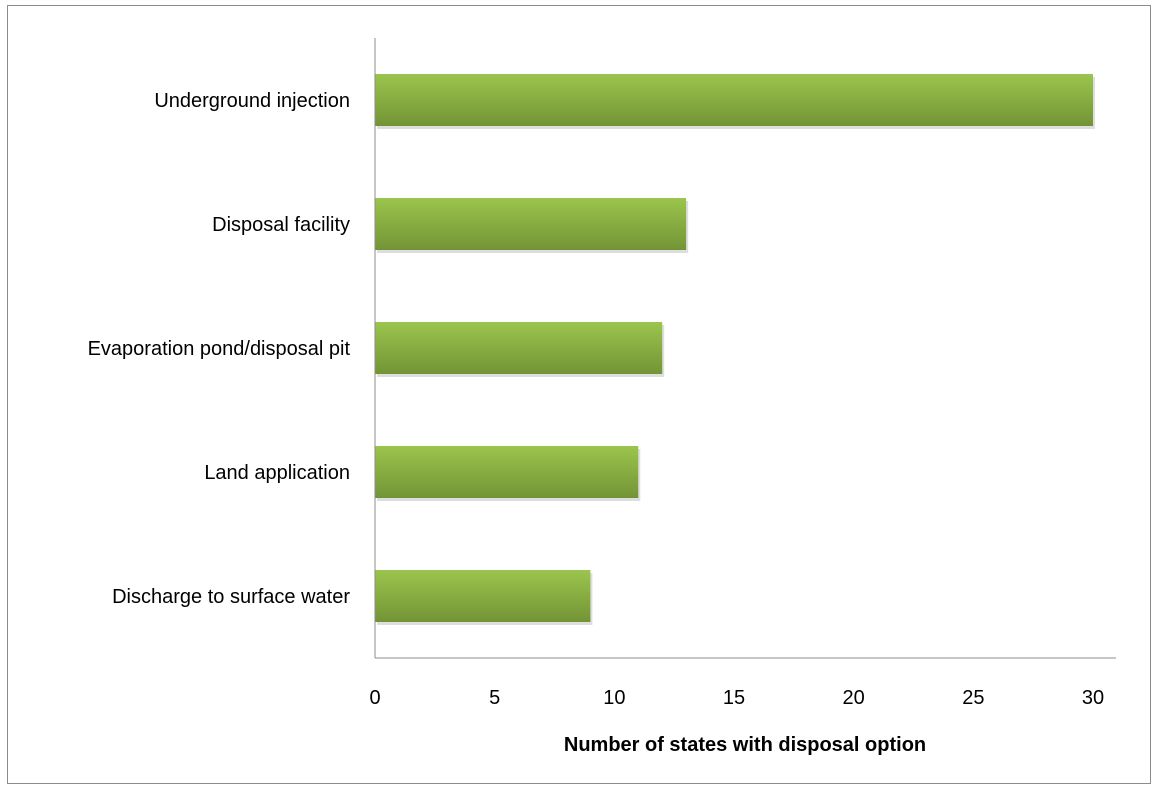 The width and height of the screenshot is (1153, 786). I want to click on category-label: Disposal facility, so click(281, 225).